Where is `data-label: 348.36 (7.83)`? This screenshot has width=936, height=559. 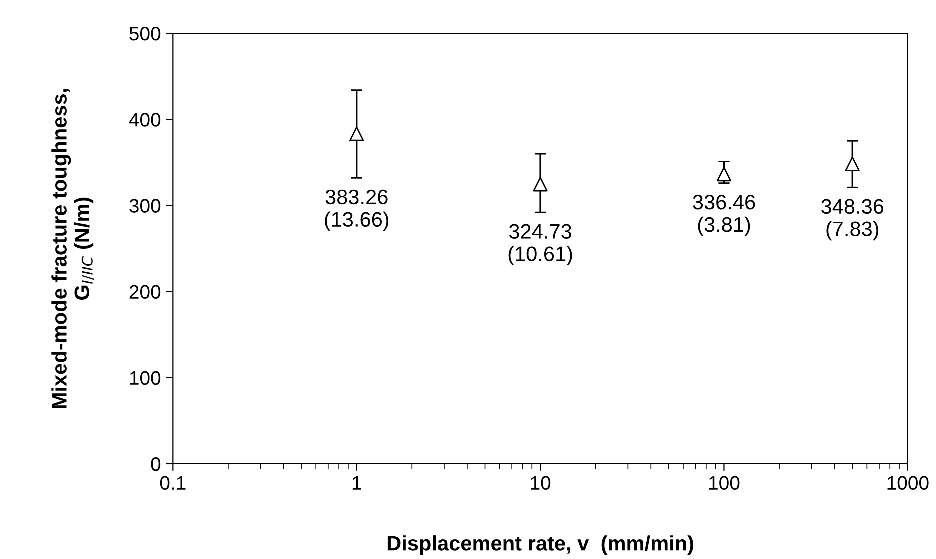
data-label: 348.36 (7.83) is located at coordinates (853, 220).